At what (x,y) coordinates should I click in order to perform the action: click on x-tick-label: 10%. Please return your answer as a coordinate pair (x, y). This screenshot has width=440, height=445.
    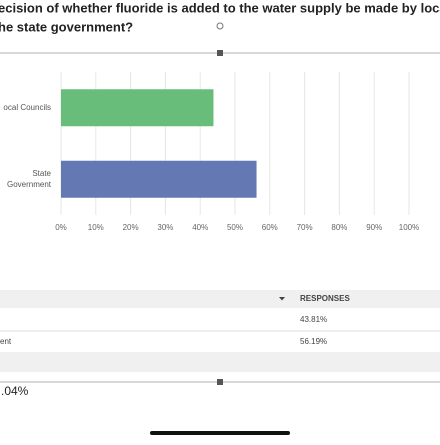
    Looking at the image, I should click on (96, 227).